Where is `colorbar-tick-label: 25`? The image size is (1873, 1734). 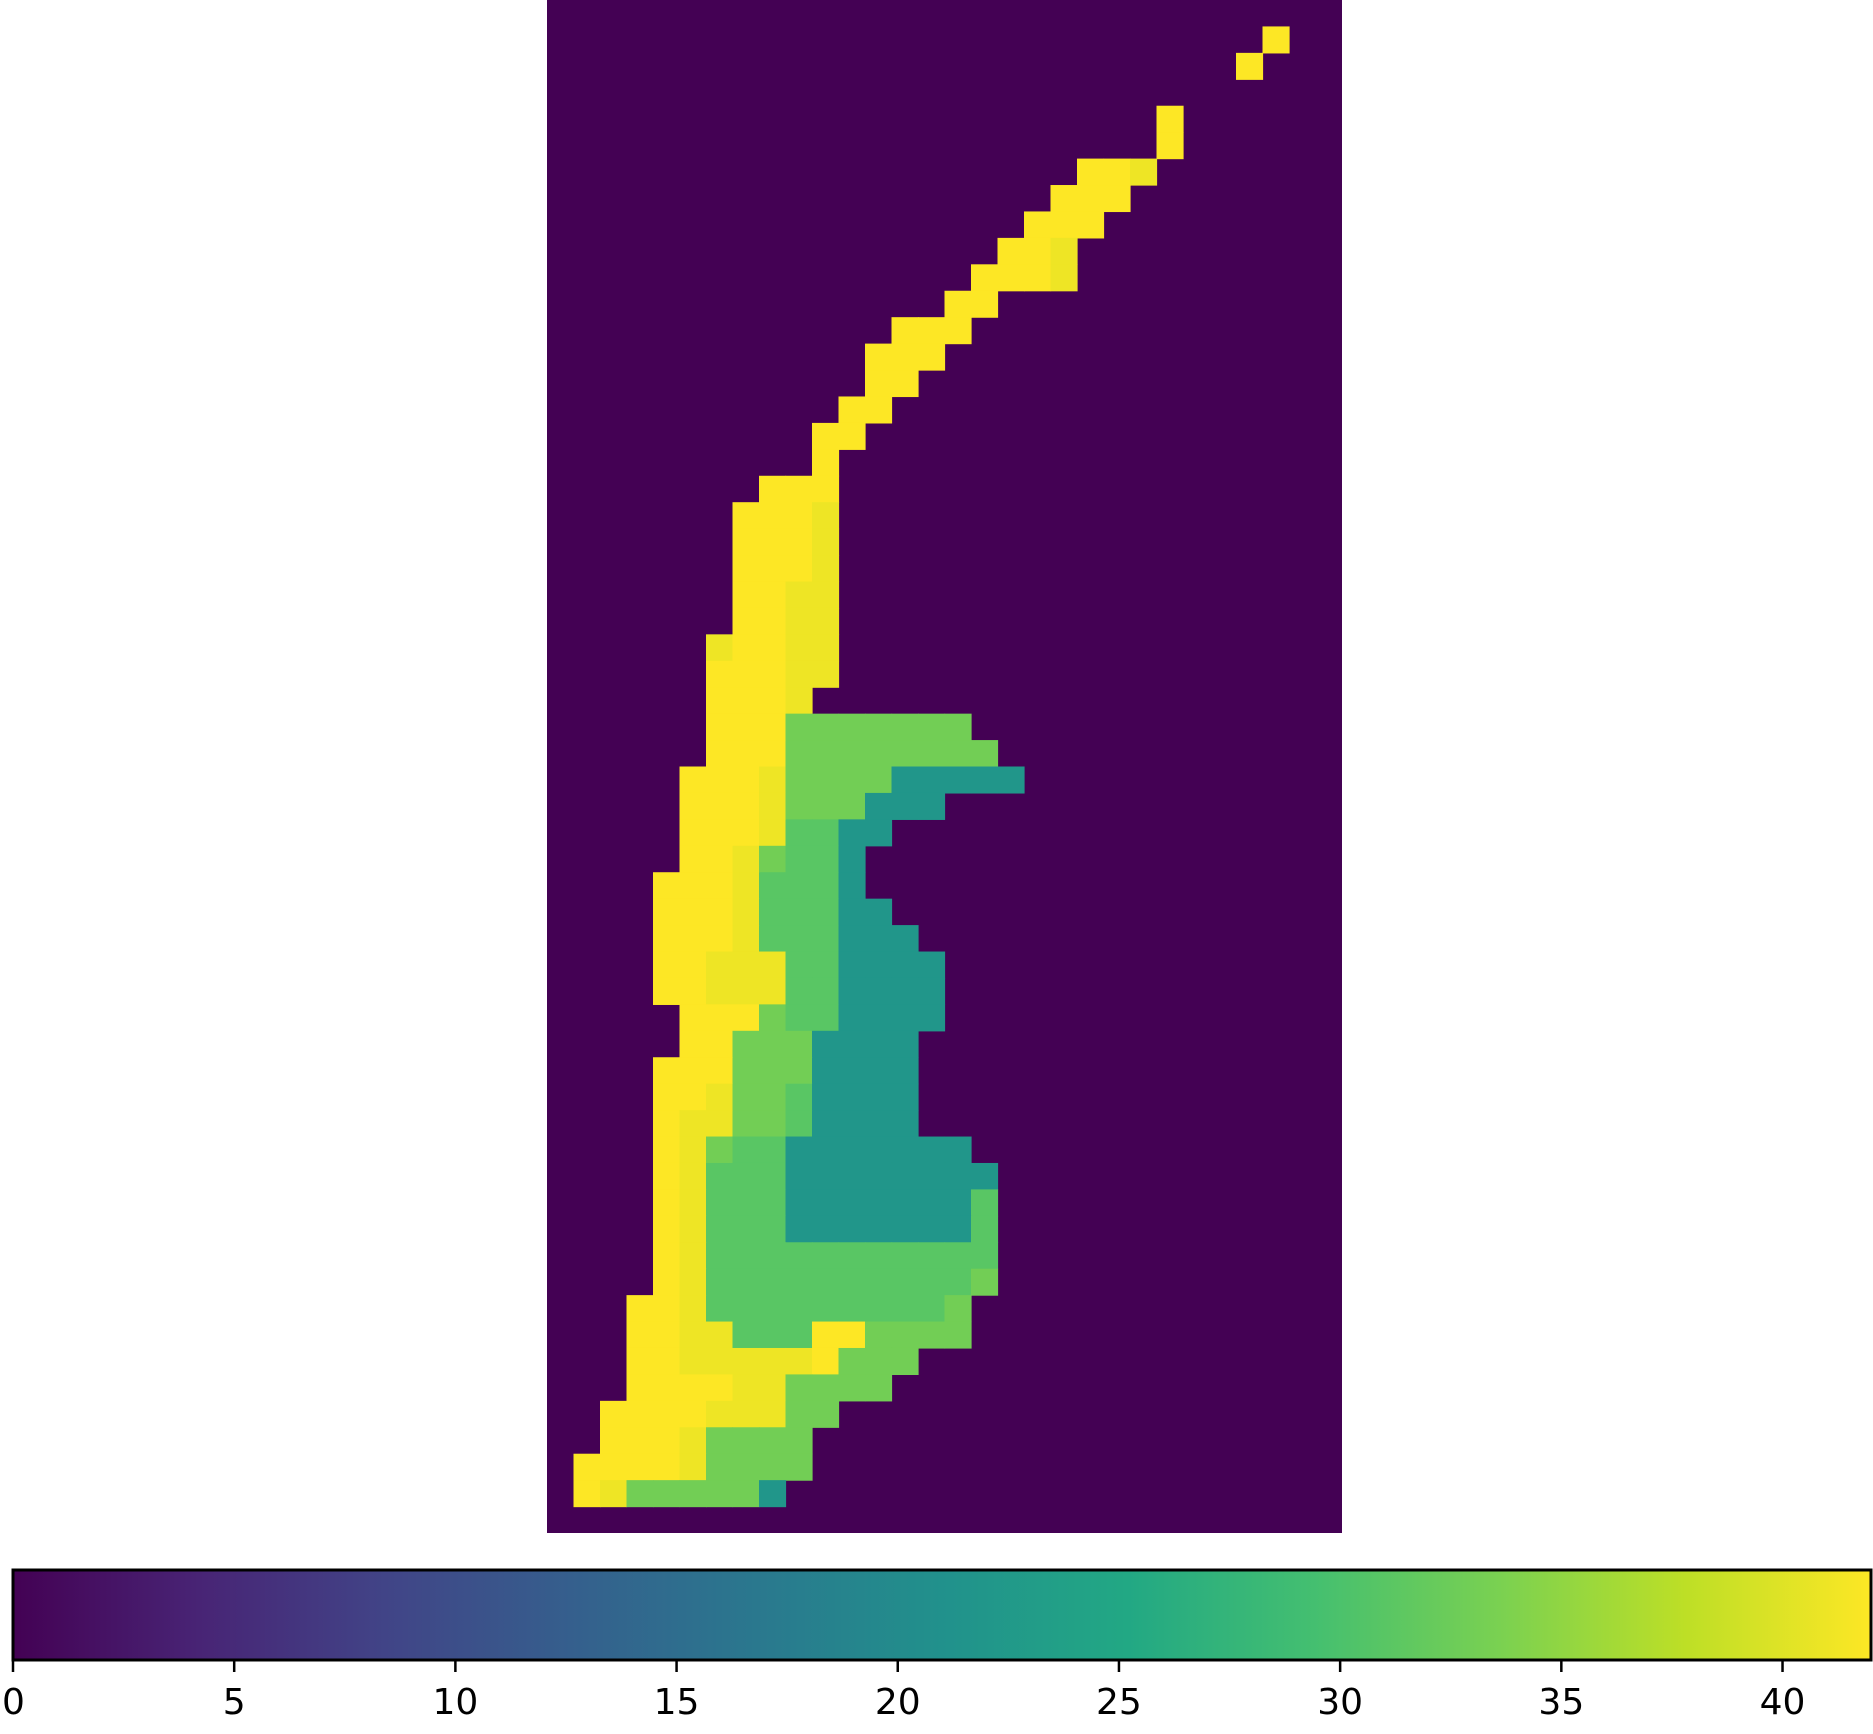
colorbar-tick-label: 25 is located at coordinates (1119, 1702).